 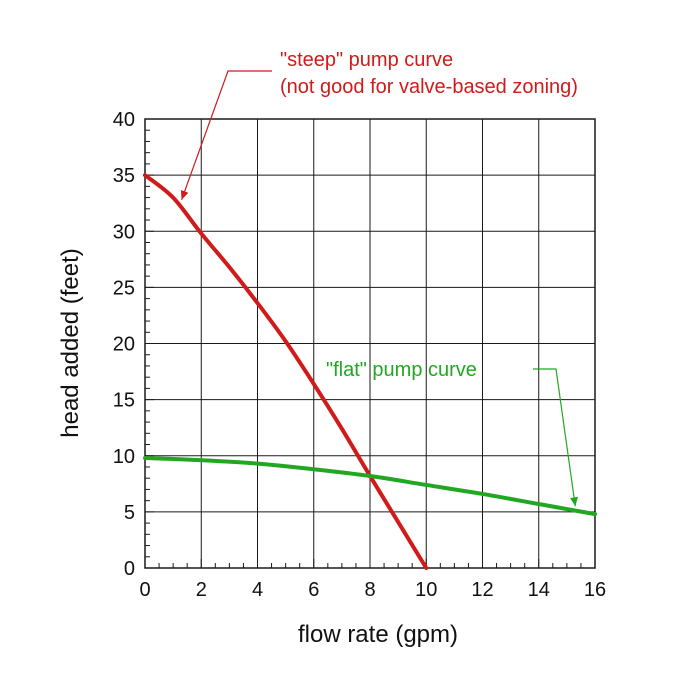 I want to click on y-tick-label: 5, so click(x=129, y=513).